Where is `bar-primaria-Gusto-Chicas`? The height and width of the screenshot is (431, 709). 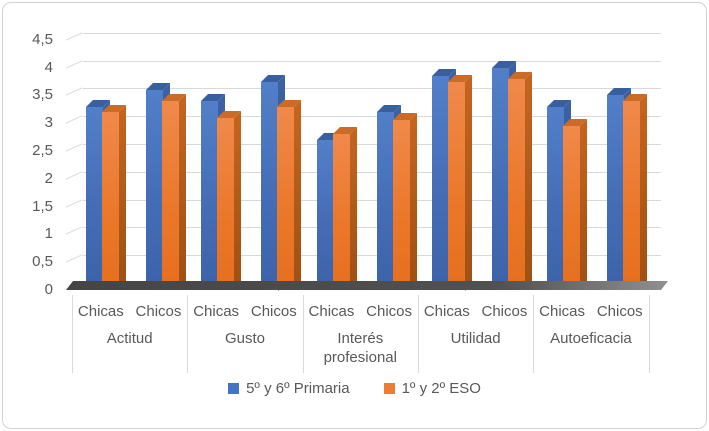
bar-primaria-Gusto-Chicas is located at coordinates (213, 191).